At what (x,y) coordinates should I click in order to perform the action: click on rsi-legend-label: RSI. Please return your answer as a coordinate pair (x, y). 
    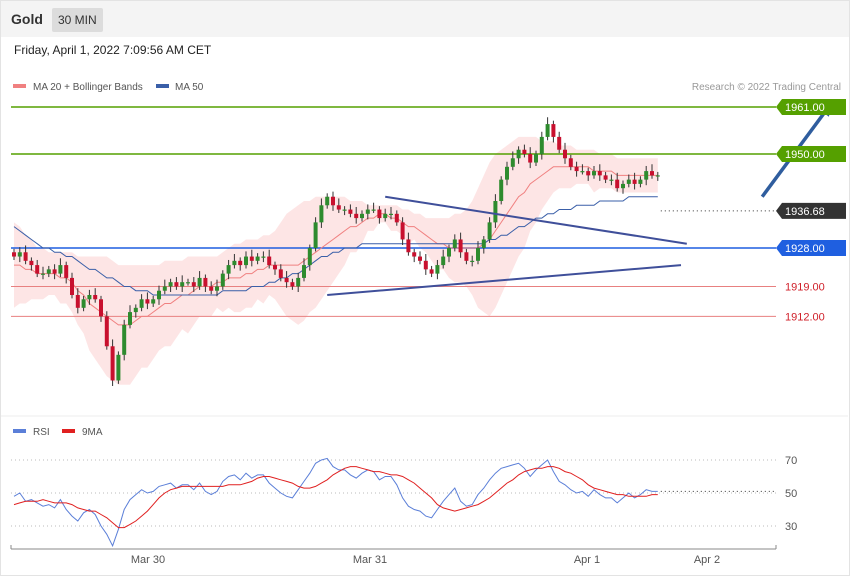
    Looking at the image, I should click on (41, 432).